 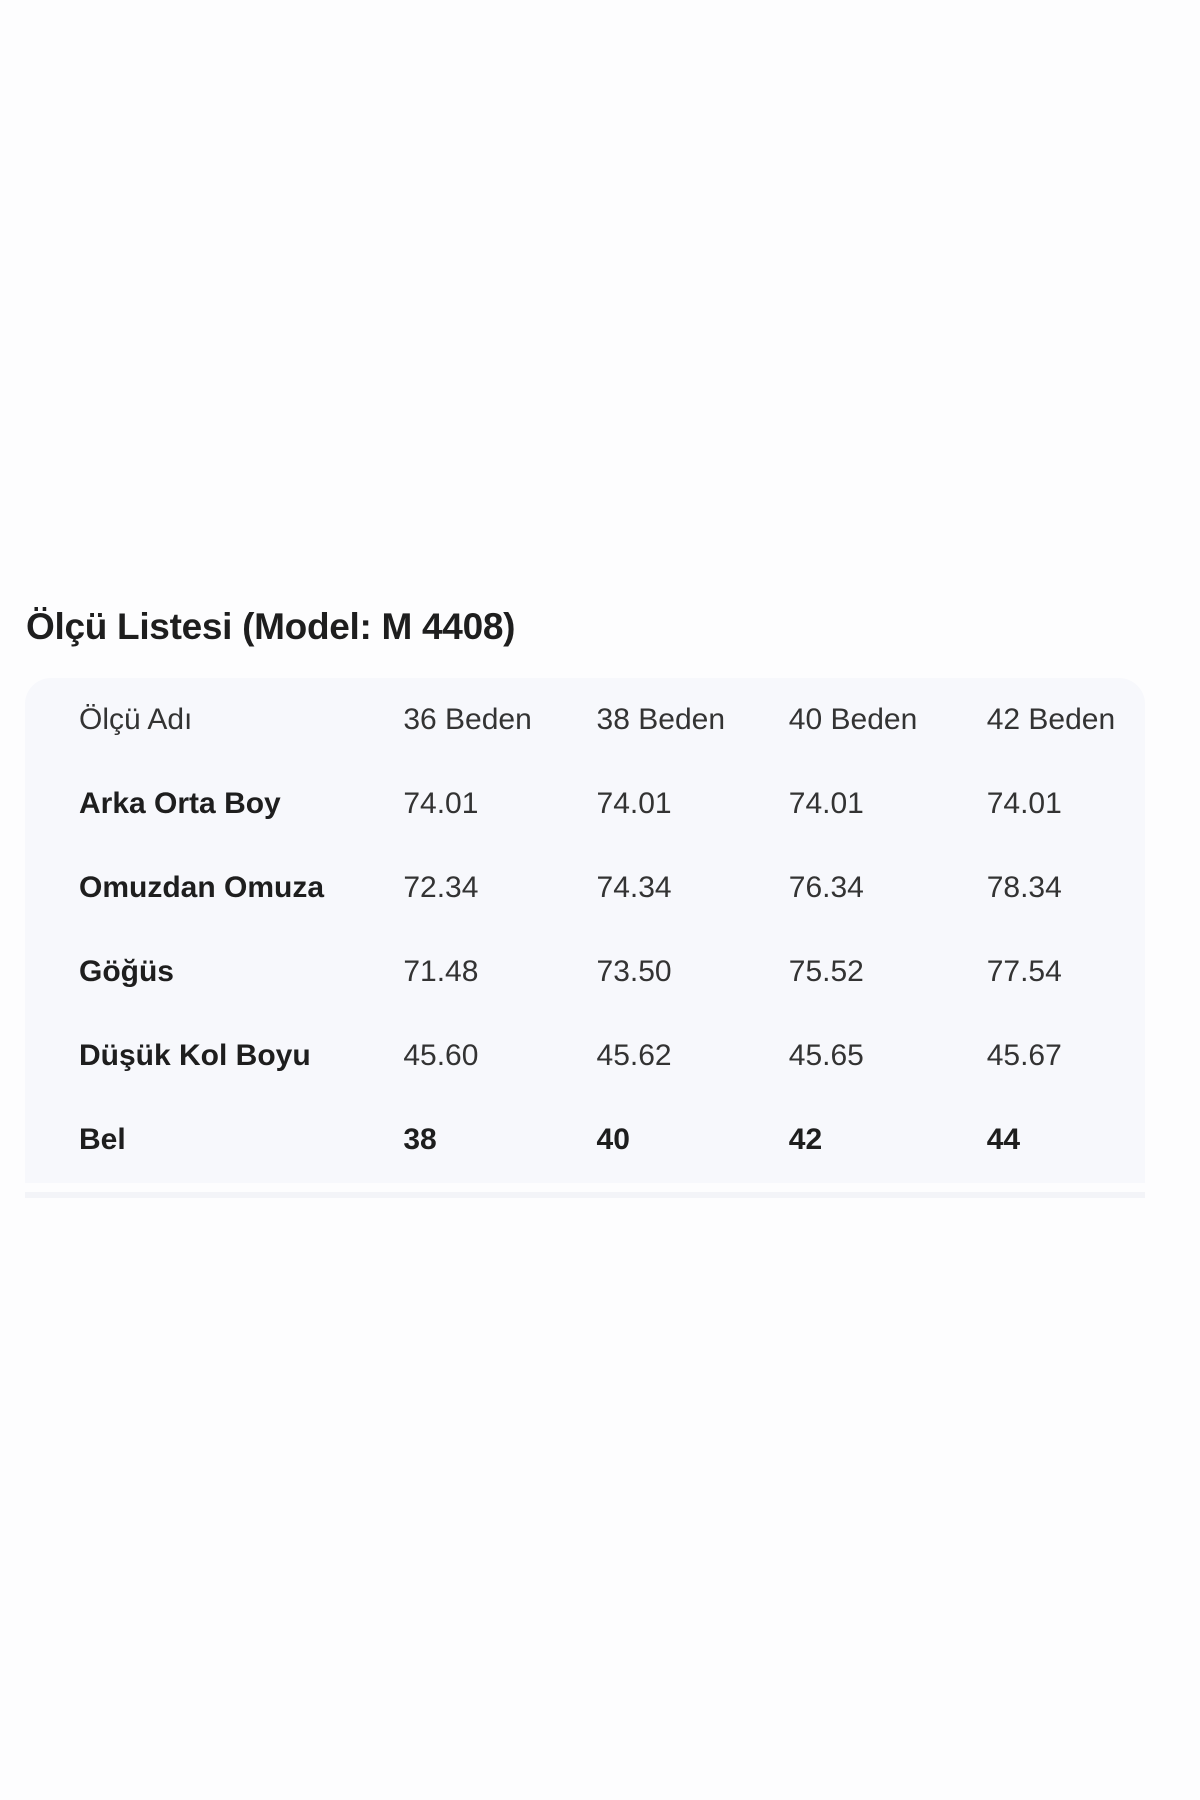 What do you see at coordinates (467, 719) in the screenshot?
I see `column-header: 36 Beden` at bounding box center [467, 719].